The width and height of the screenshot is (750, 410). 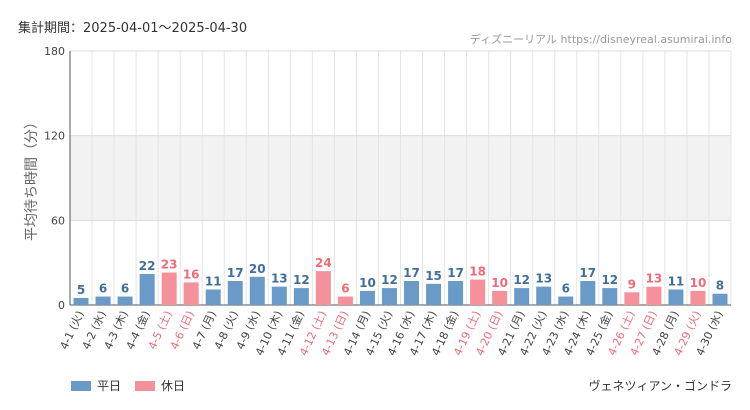 What do you see at coordinates (169, 265) in the screenshot?
I see `bar-value-label: 23` at bounding box center [169, 265].